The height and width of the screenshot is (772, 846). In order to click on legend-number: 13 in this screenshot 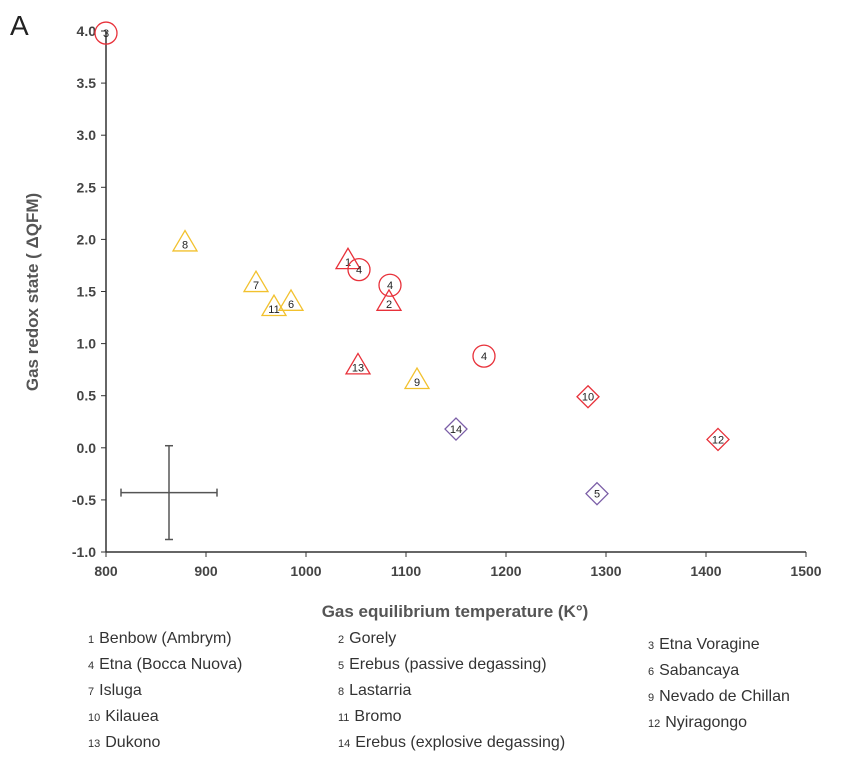, I will do `click(94, 744)`.